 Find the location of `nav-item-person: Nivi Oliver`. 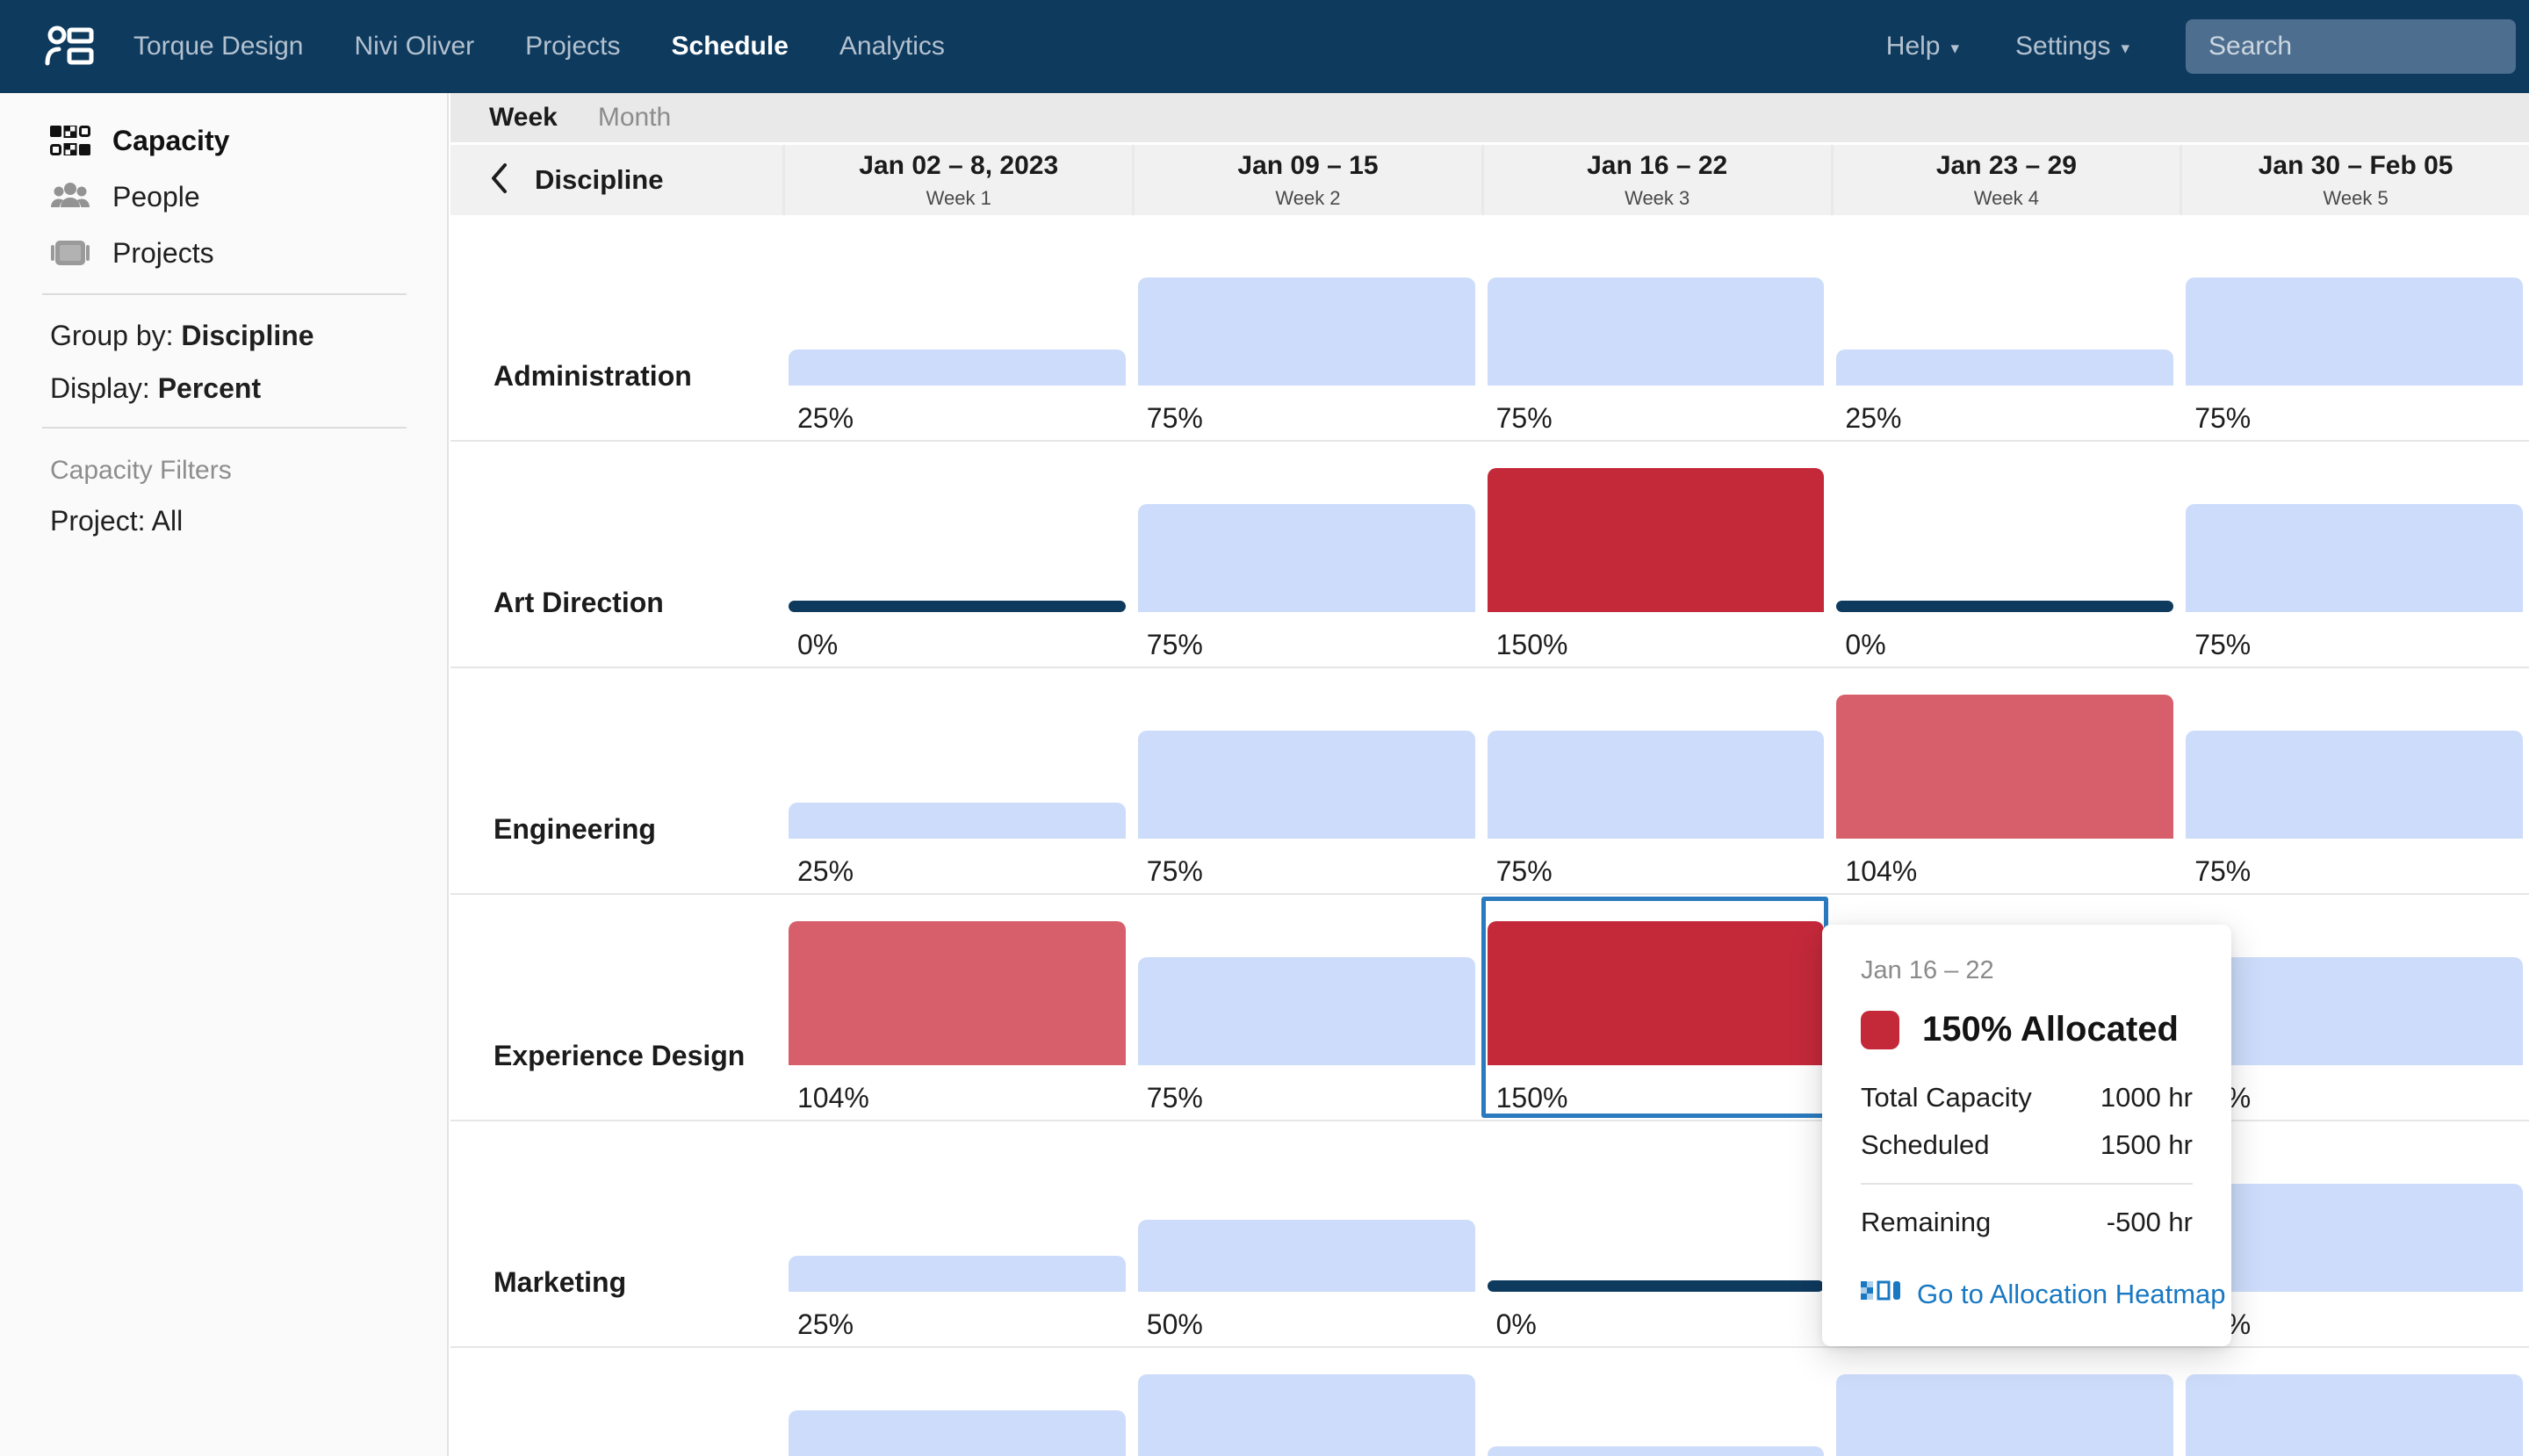

nav-item-person: Nivi Oliver is located at coordinates (415, 46).